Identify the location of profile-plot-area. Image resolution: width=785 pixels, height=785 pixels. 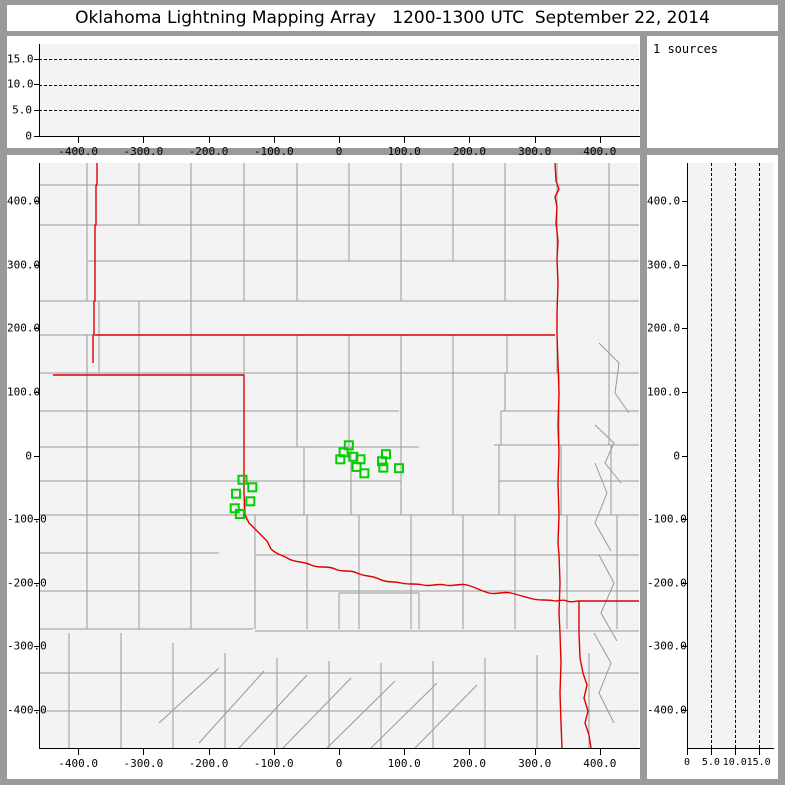
(730, 455).